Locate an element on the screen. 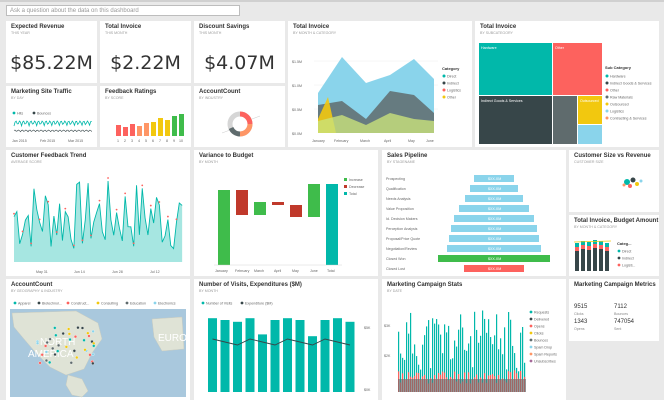  svg-text: NORTH is located at coordinates (57, 342).